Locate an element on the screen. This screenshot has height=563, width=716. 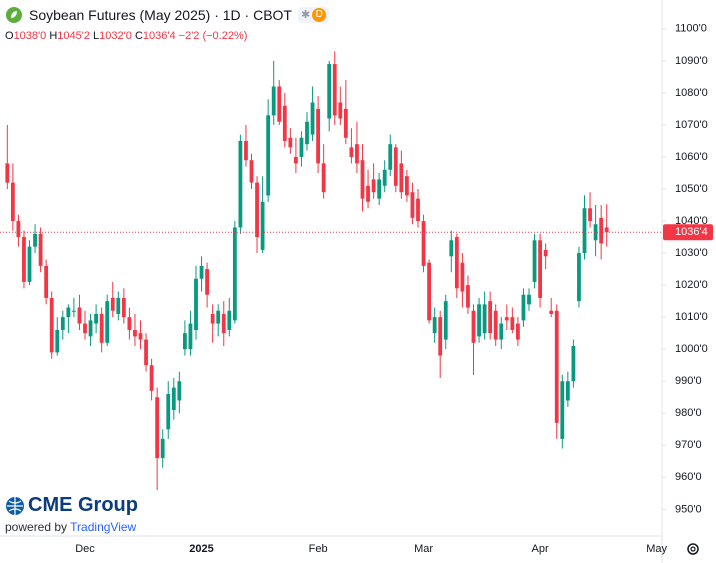
settings-icon is located at coordinates (693, 549).